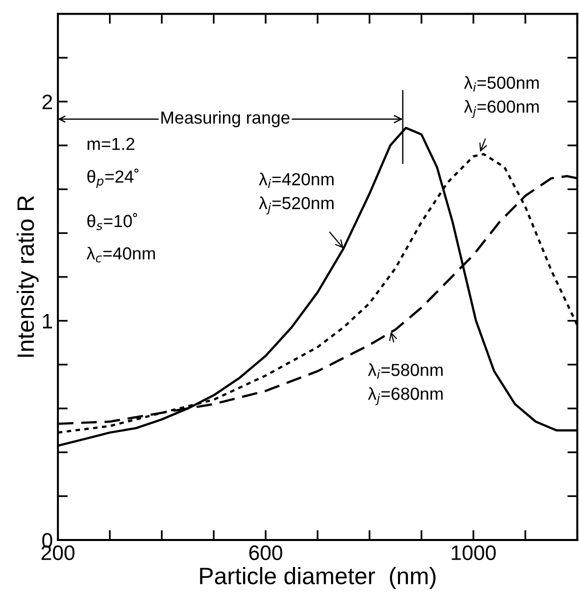 The height and width of the screenshot is (604, 579). What do you see at coordinates (27, 276) in the screenshot?
I see `y-axis-title: Intensity ratio R` at bounding box center [27, 276].